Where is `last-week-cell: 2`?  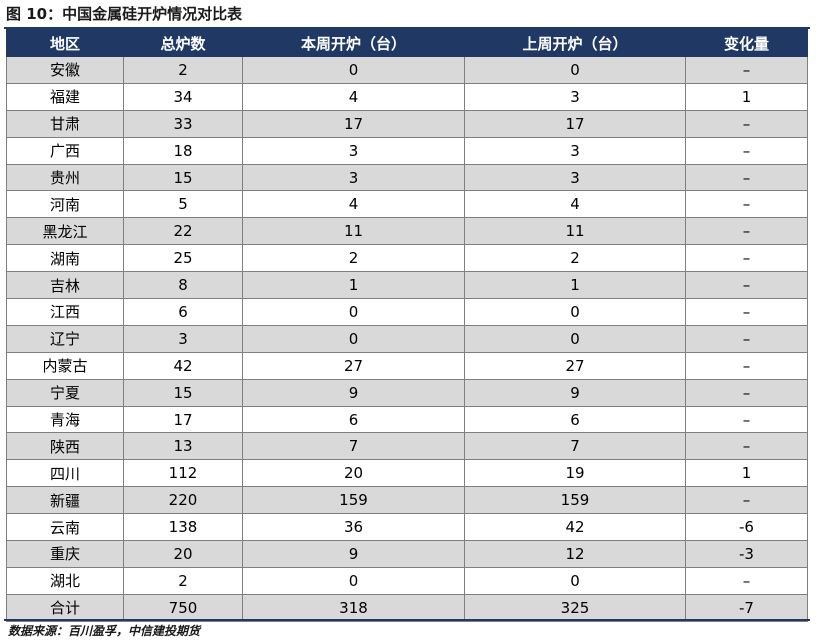 last-week-cell: 2 is located at coordinates (575, 258).